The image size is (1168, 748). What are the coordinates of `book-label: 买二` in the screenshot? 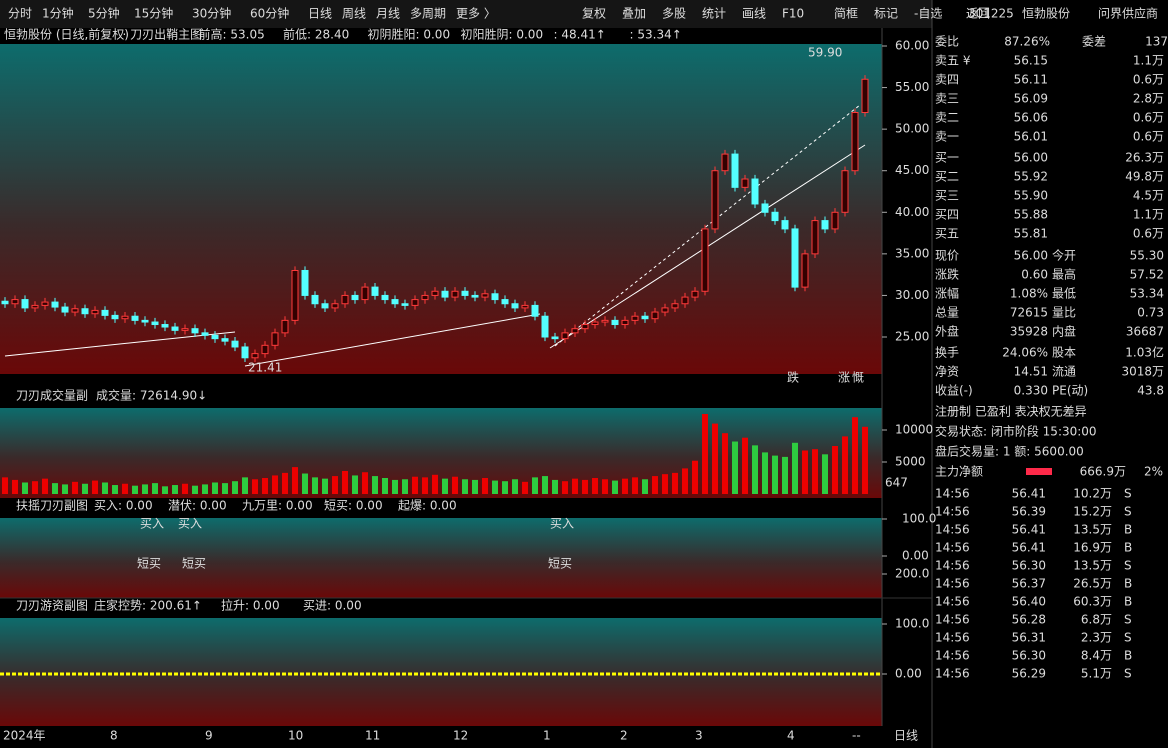 It's located at (947, 177).